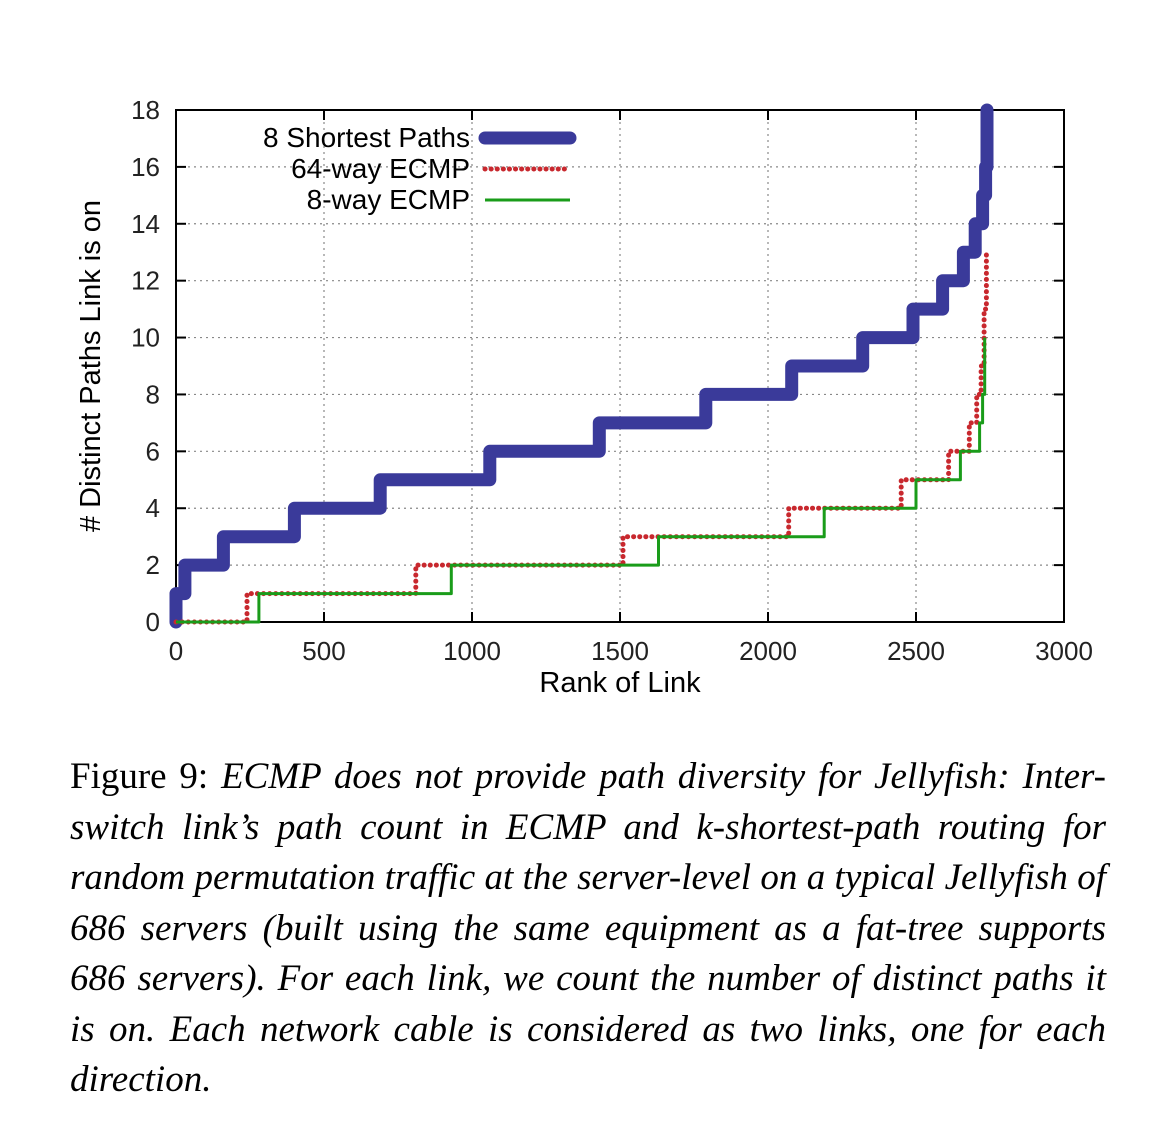  Describe the element at coordinates (145, 224) in the screenshot. I see `y-tick-label: 14` at that location.